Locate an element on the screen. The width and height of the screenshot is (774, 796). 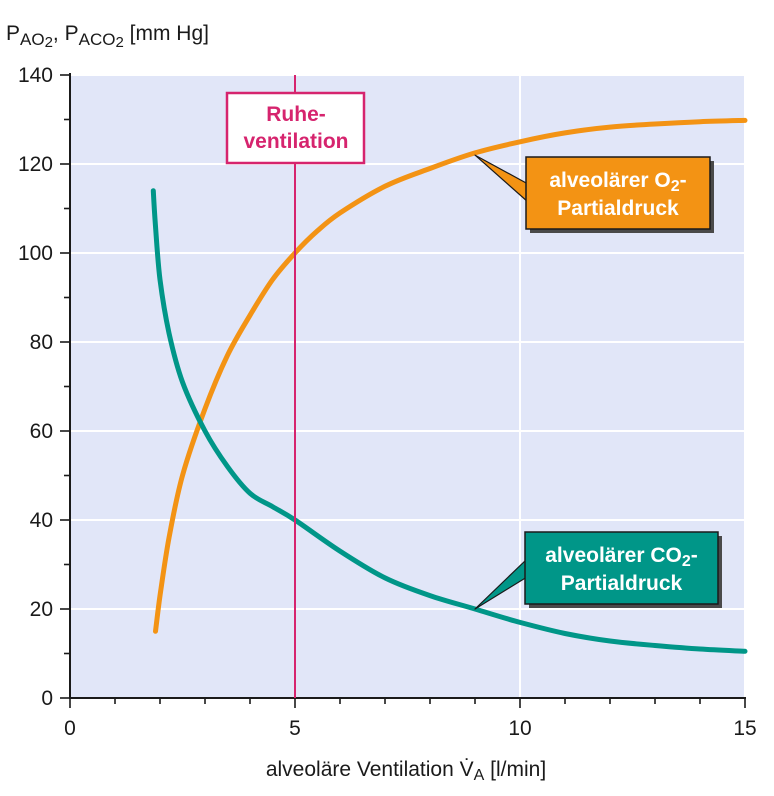
reference-label-line: ventilation is located at coordinates (295, 141).